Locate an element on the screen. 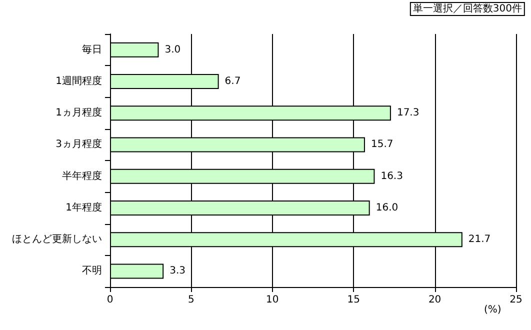 This screenshot has width=531, height=330. y-tick-label: 半年程度 is located at coordinates (82, 176).